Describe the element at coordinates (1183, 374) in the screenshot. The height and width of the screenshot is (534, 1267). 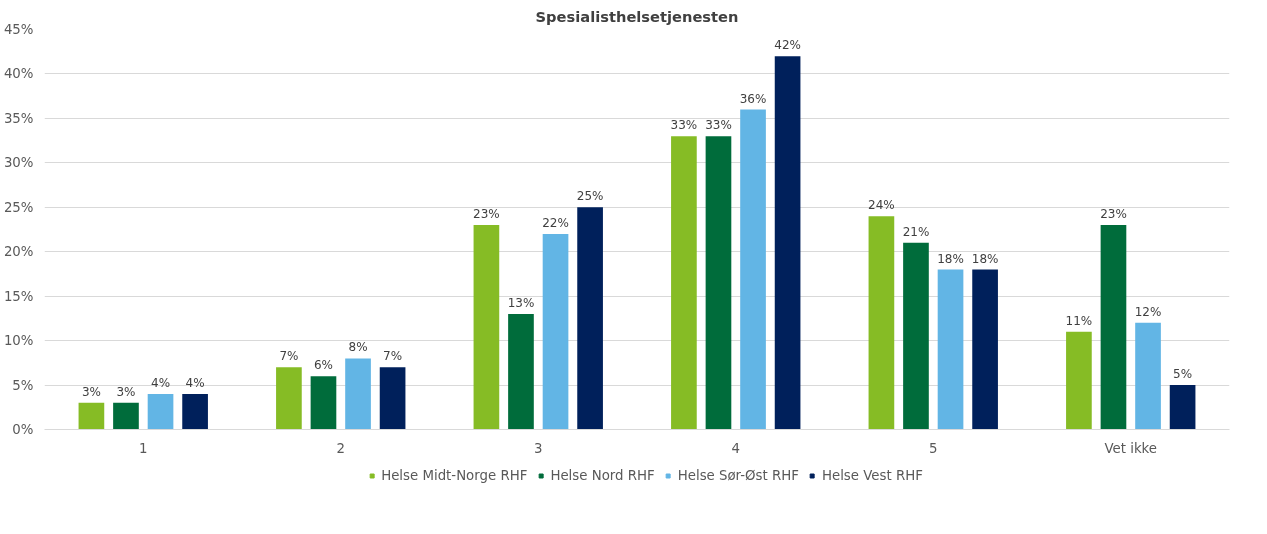
I see `data-label: 5%` at that location.